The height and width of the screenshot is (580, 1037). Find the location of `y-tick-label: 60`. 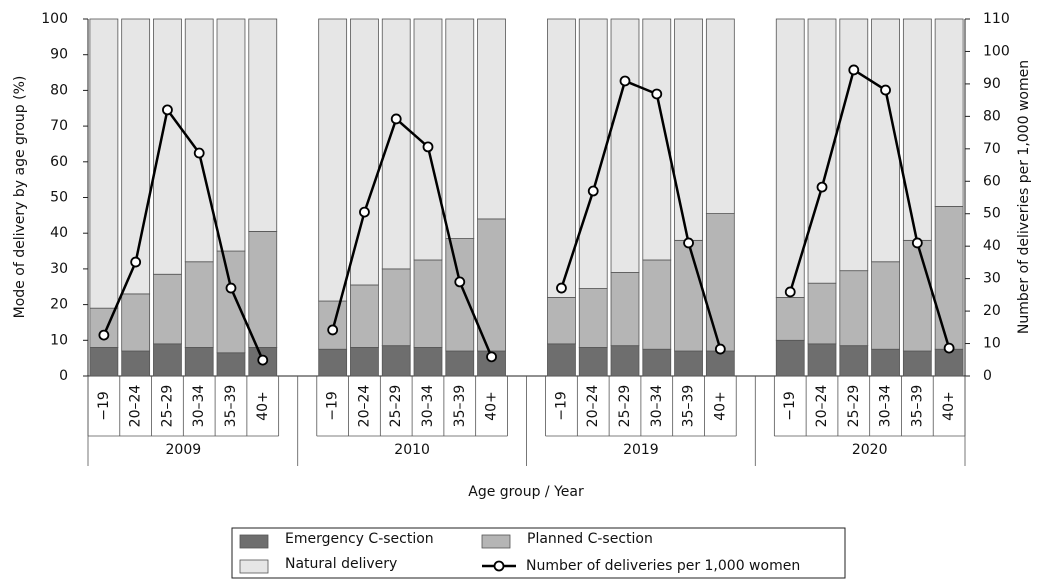

y-tick-label: 60 is located at coordinates (59, 162).